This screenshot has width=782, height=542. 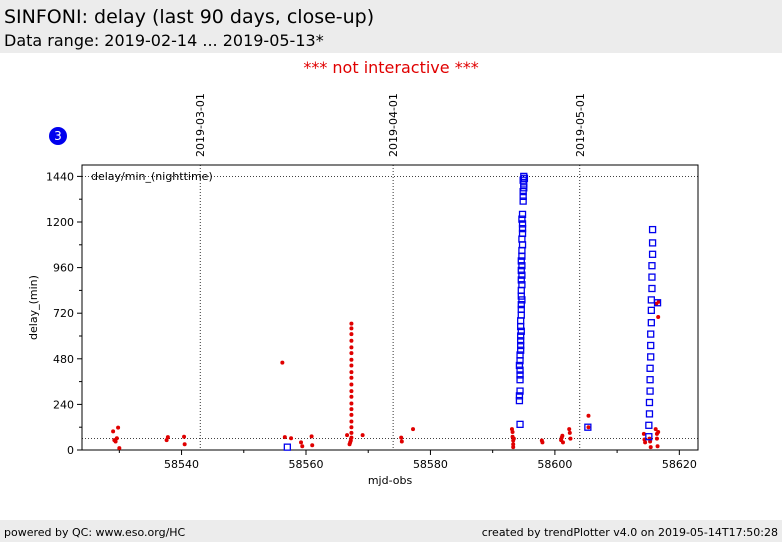 What do you see at coordinates (63, 359) in the screenshot?
I see `y-tick-label: 480` at bounding box center [63, 359].